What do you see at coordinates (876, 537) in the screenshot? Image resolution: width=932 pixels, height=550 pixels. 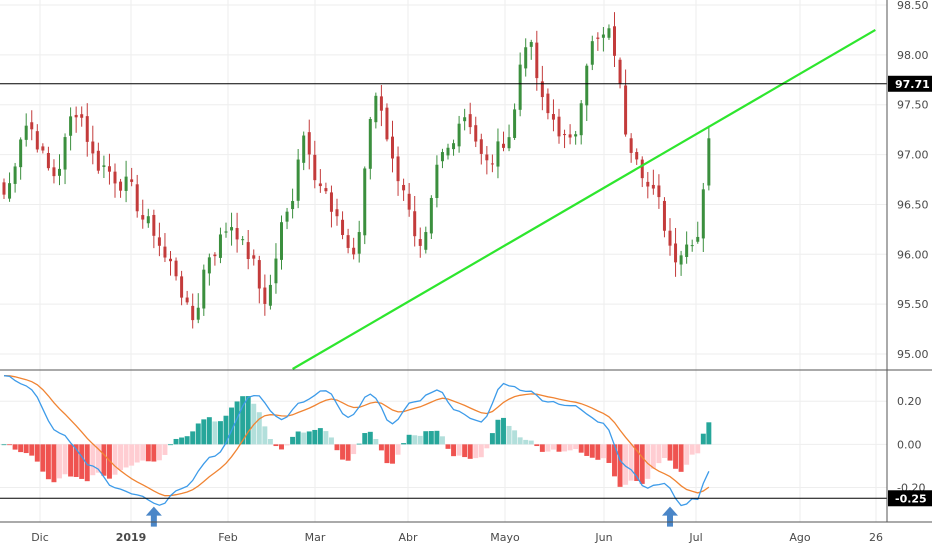 I see `time-tick-label: 26` at bounding box center [876, 537].